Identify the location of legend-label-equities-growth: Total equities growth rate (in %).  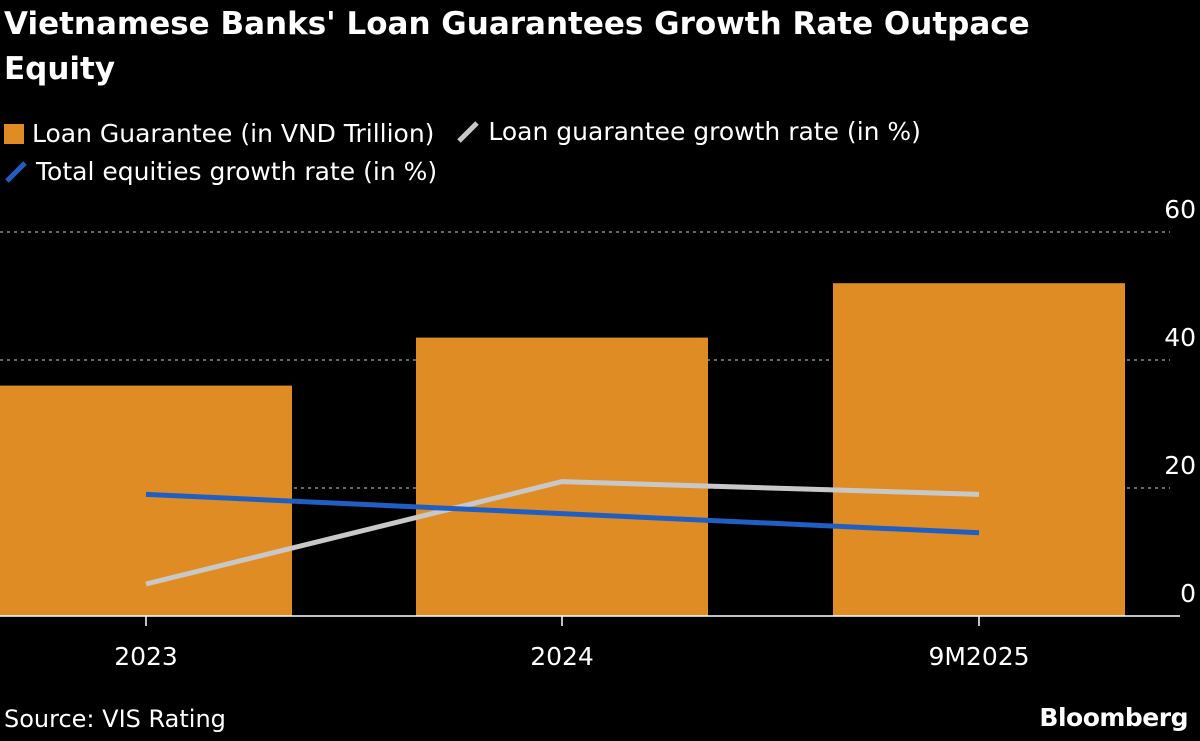
(237, 171).